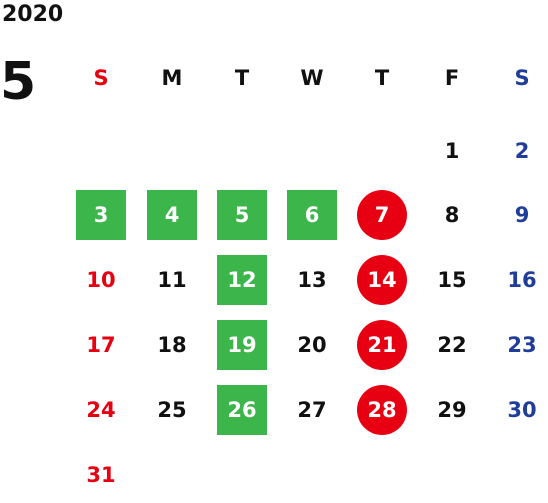 This screenshot has width=548, height=503. What do you see at coordinates (33, 14) in the screenshot?
I see `year-label: 2020` at bounding box center [33, 14].